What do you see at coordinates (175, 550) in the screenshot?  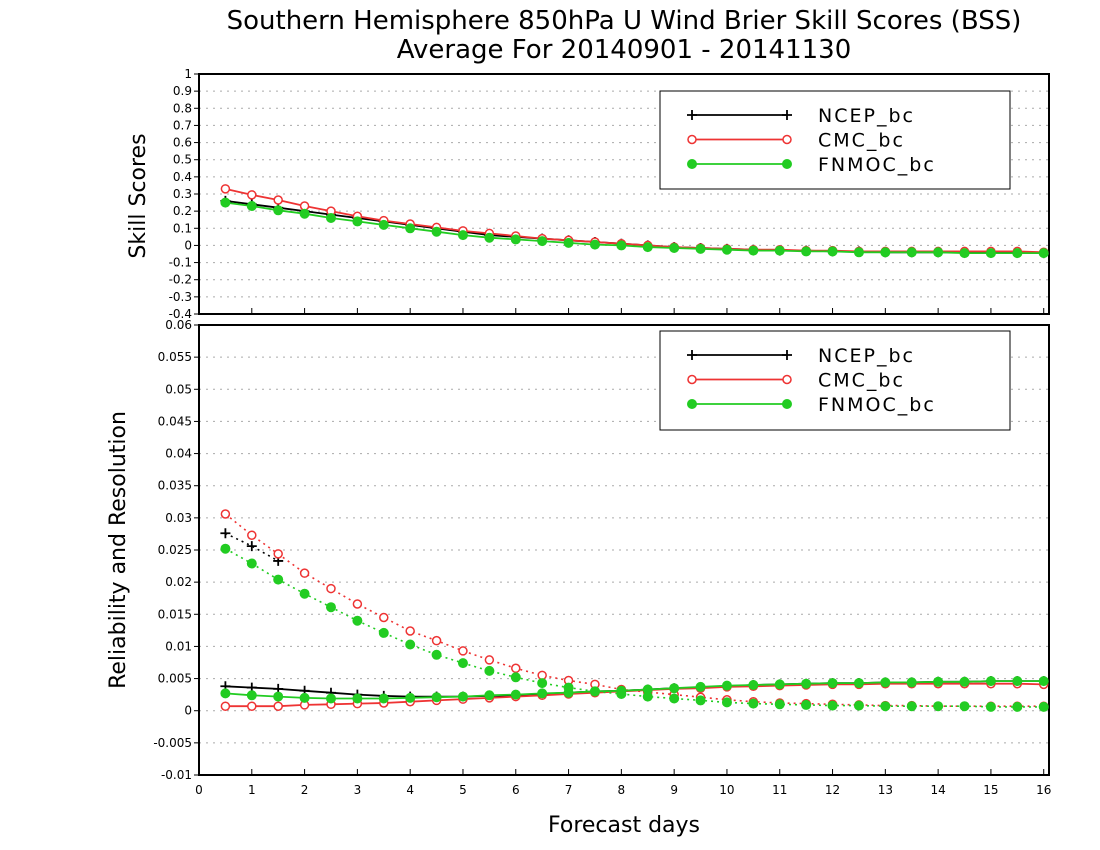 I see `y-tick-label: 0.025` at bounding box center [175, 550].